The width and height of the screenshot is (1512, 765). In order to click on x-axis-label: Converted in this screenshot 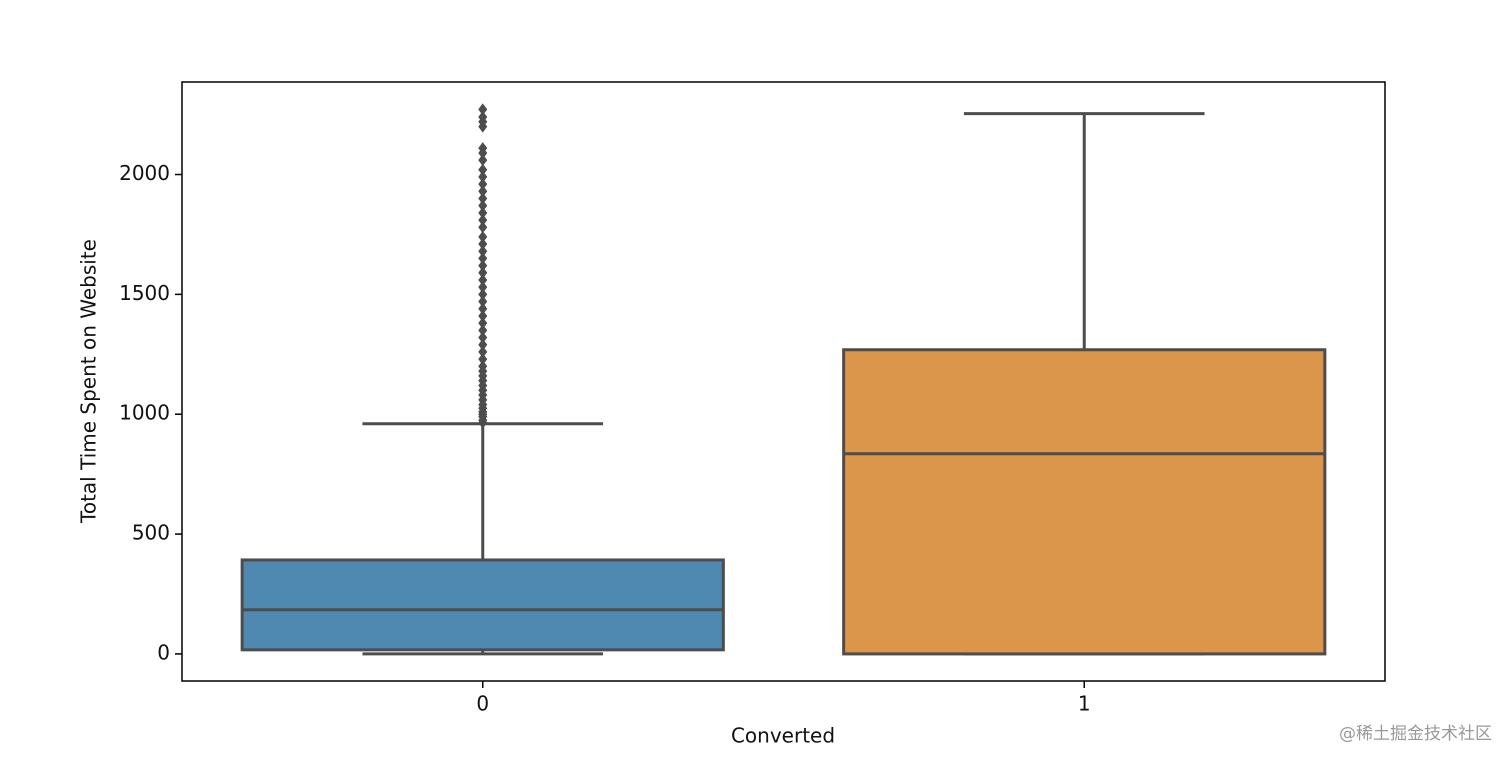, I will do `click(783, 736)`.